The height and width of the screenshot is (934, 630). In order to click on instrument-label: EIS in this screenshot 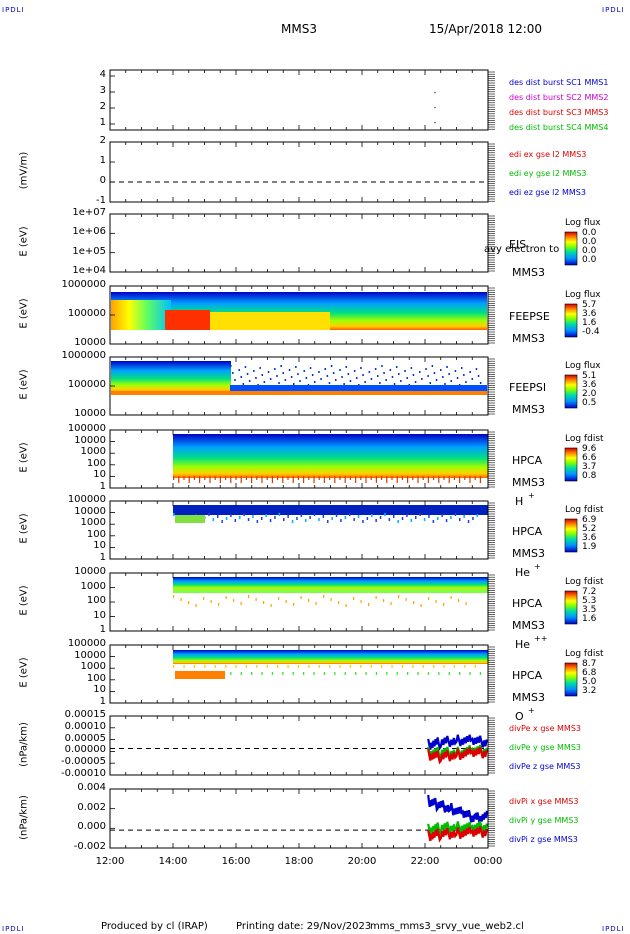, I will do `click(518, 244)`.